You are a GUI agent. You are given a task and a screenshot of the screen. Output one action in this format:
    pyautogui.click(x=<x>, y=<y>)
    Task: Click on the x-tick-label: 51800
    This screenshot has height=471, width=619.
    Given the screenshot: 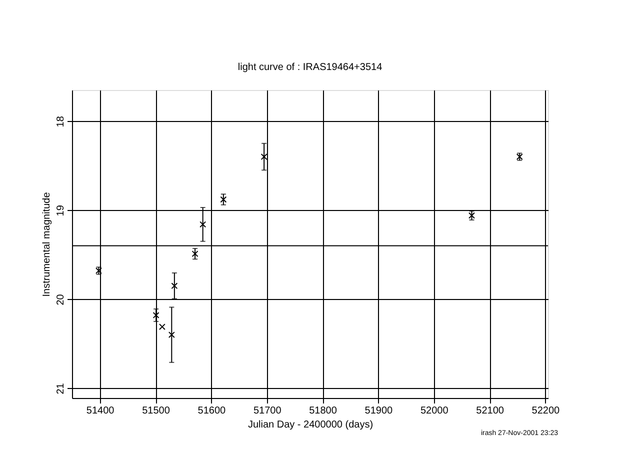 What is the action you would take?
    pyautogui.click(x=323, y=411)
    